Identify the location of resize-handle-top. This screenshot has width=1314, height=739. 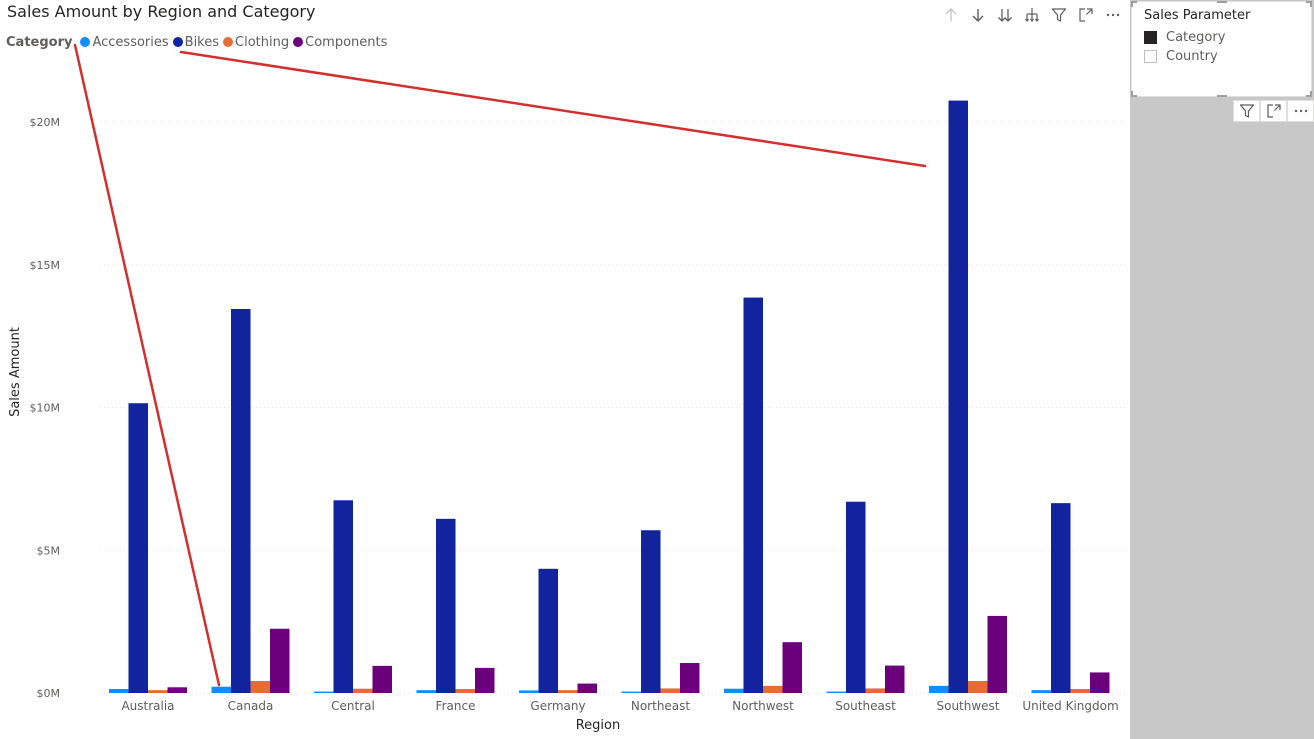
(1222, 4).